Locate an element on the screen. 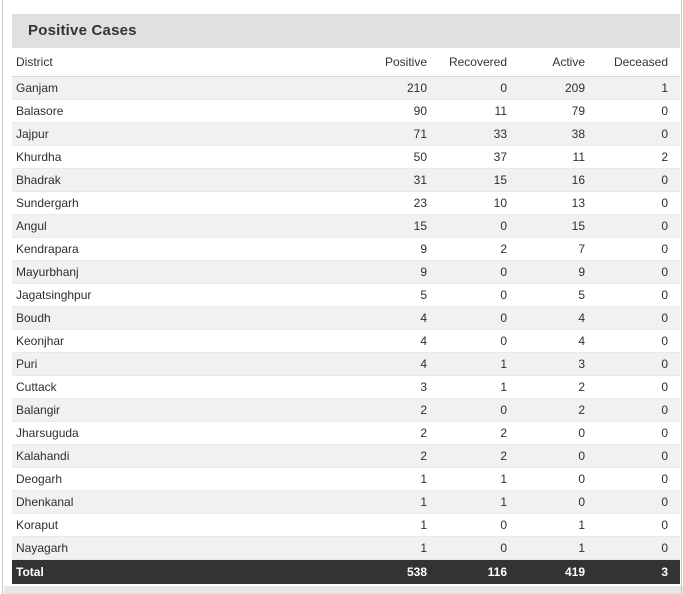 Image resolution: width=683 pixels, height=594 pixels. positive-cell: 50 is located at coordinates (389, 157).